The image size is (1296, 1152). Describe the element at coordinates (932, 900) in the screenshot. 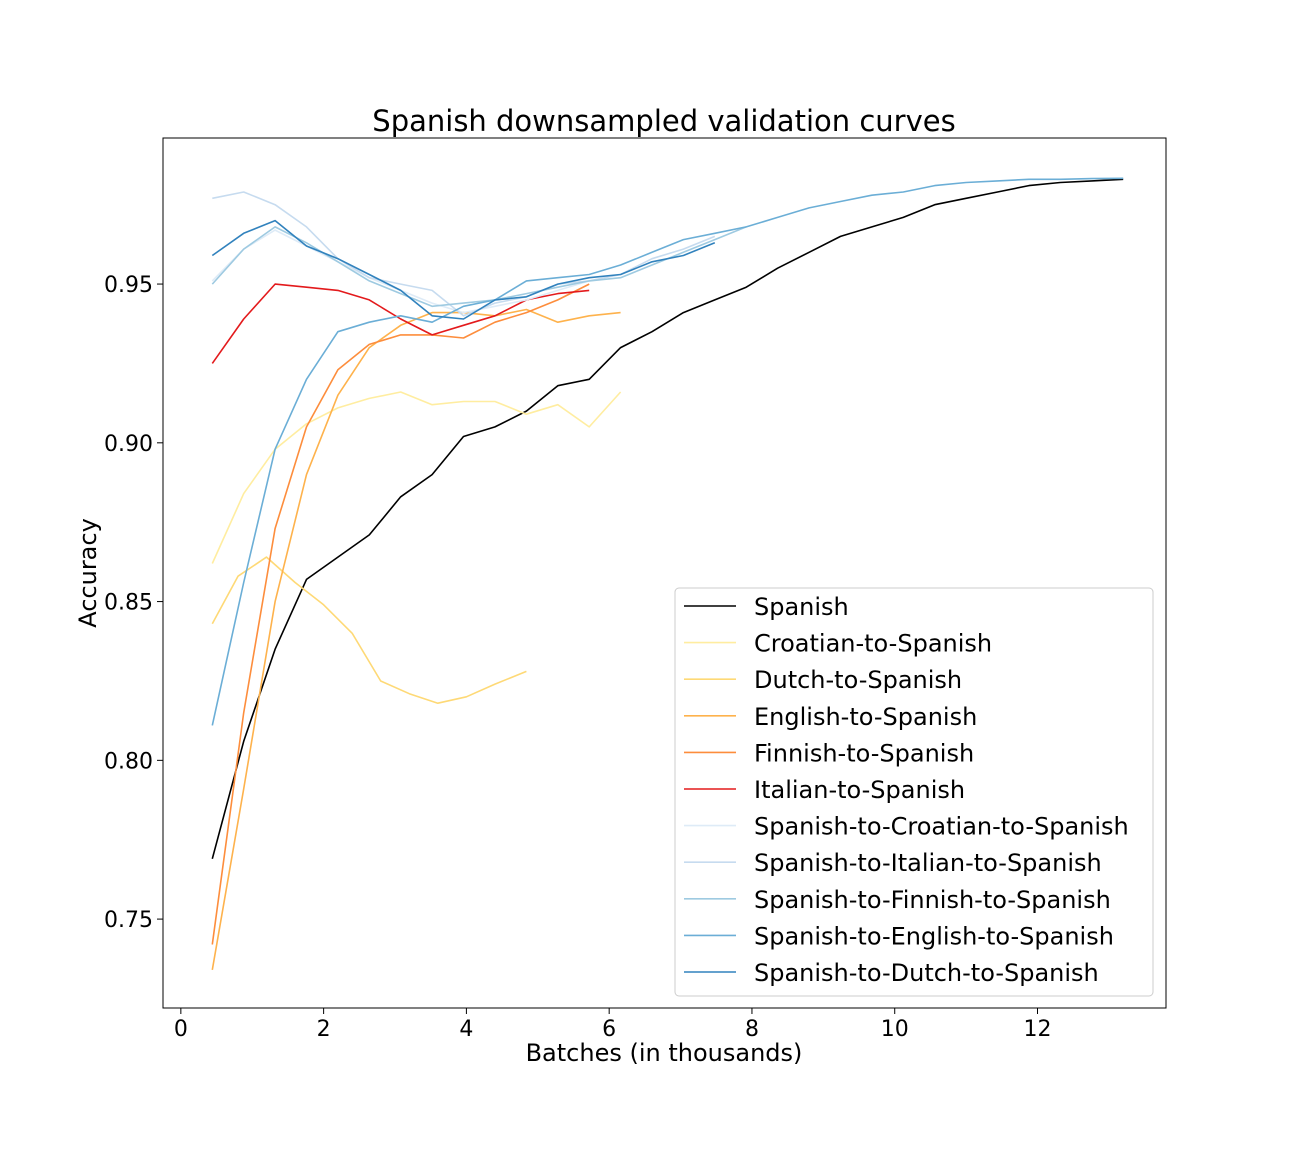

I see `legend-label: Spanish-to-Finnish-to-Spanish` at that location.